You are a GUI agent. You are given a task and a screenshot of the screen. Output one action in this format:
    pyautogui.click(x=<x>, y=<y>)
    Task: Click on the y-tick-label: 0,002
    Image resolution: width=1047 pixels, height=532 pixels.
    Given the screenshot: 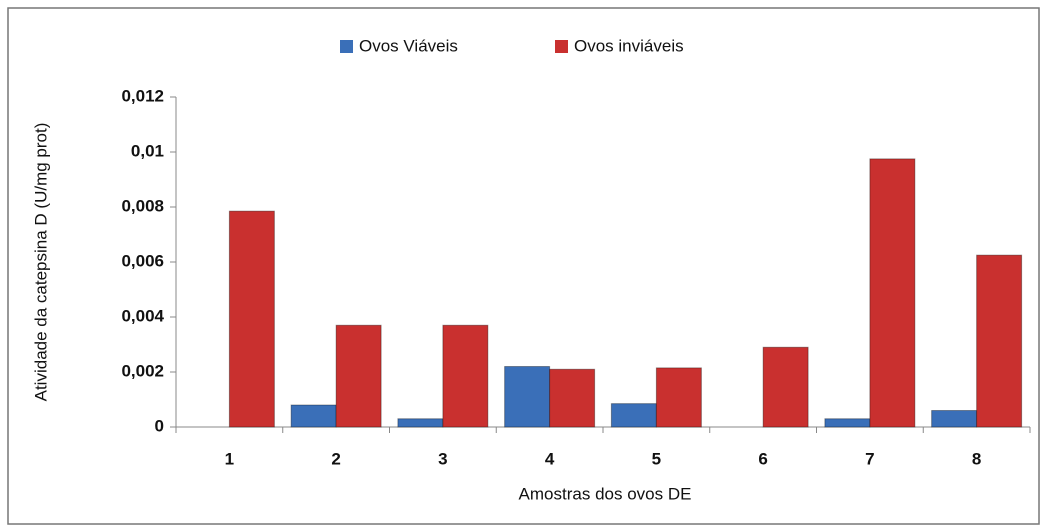 What is the action you would take?
    pyautogui.click(x=142, y=370)
    